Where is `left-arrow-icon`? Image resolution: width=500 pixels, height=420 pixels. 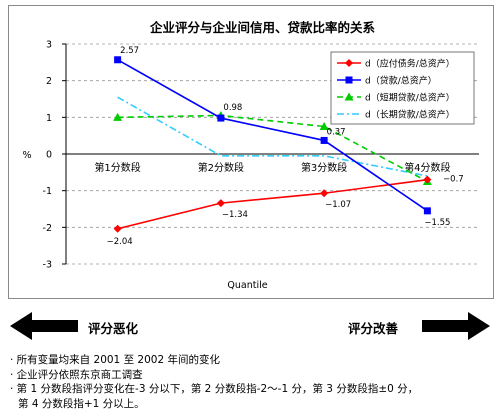
left-arrow-icon is located at coordinates (44, 326).